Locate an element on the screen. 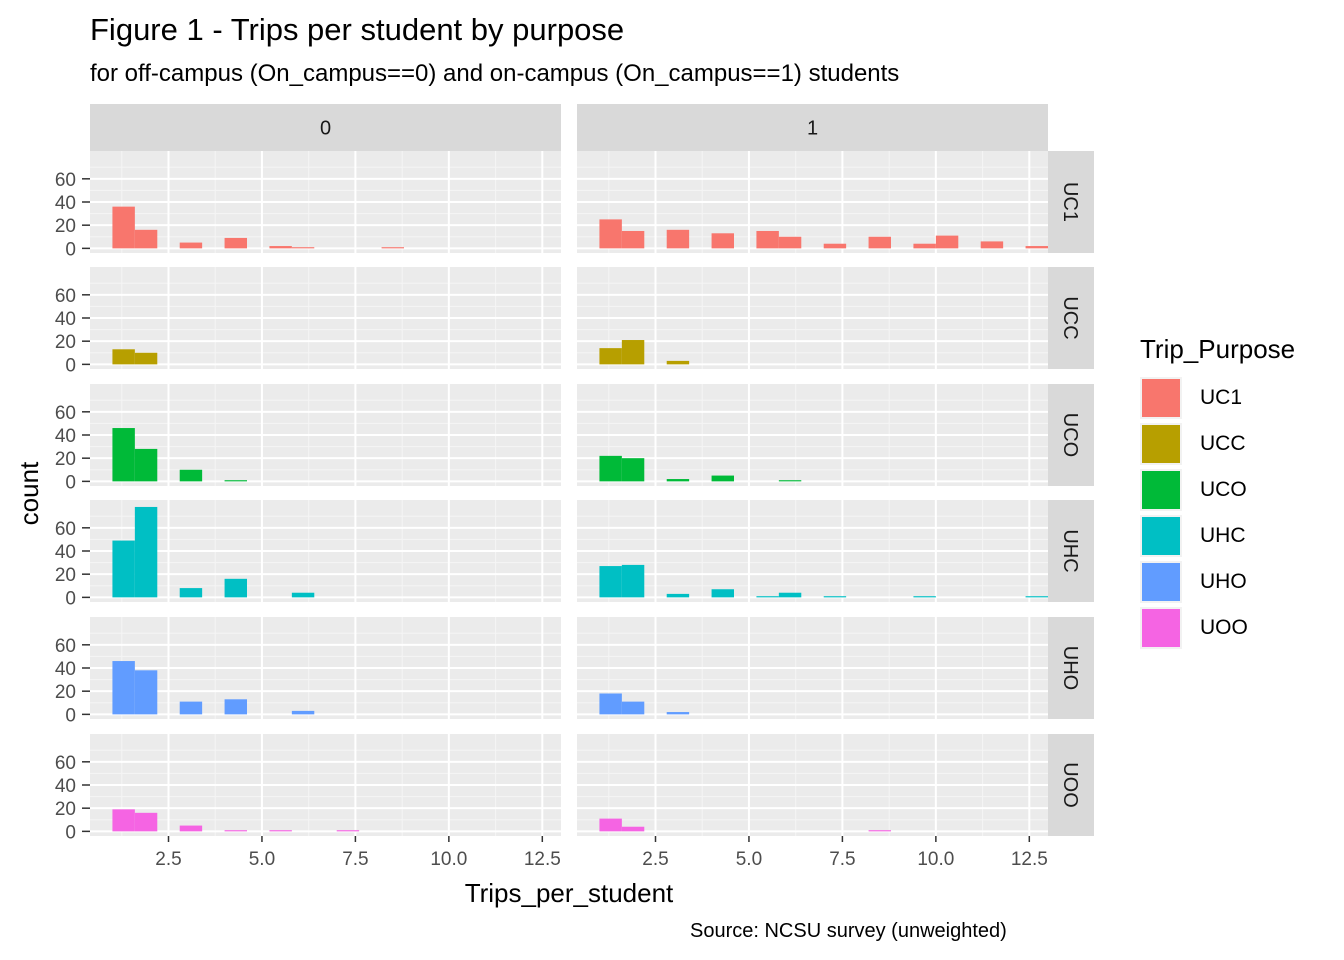  legend-label: UHC is located at coordinates (1223, 535).